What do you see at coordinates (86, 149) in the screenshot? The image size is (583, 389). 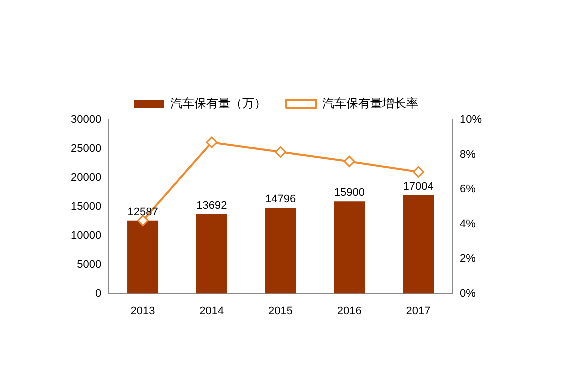 I see `y-tick-label: 25000` at bounding box center [86, 149].